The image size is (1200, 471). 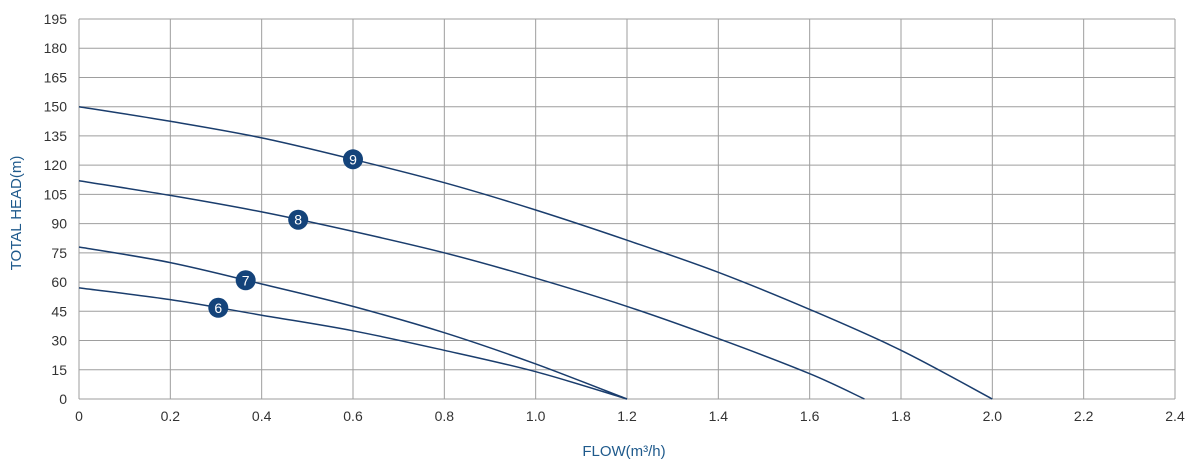 I want to click on y-axis-title: TOTAL HEAD(m), so click(x=16, y=213).